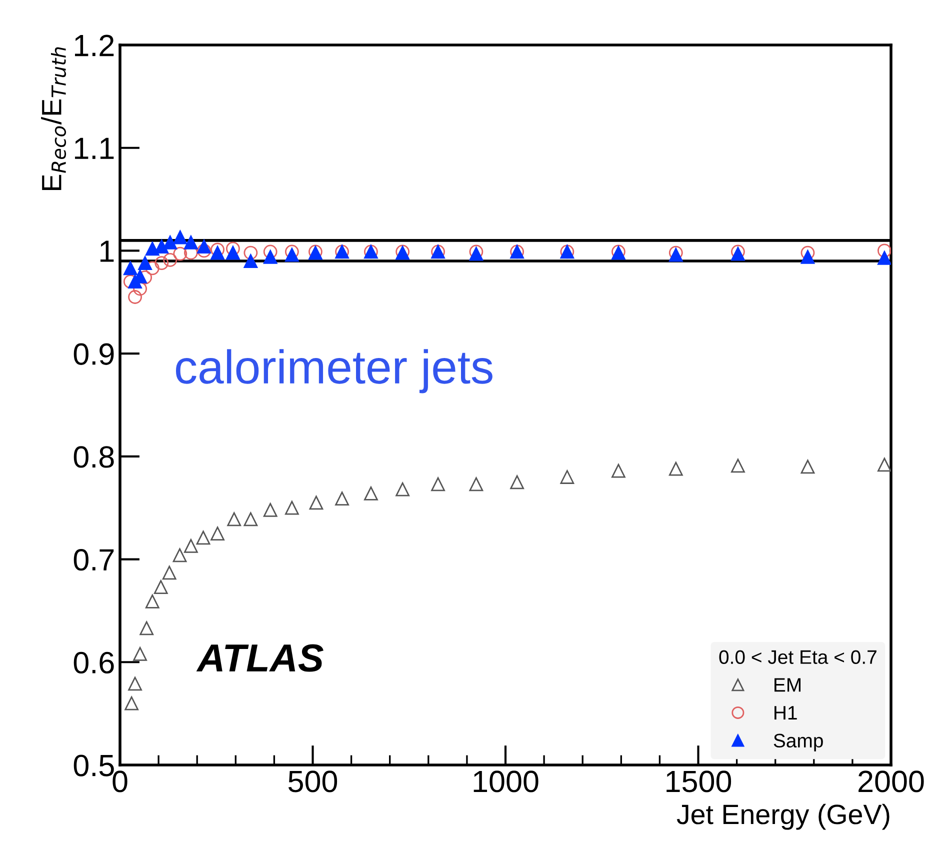 The image size is (943, 842). What do you see at coordinates (699, 781) in the screenshot?
I see `x-tick-label: 1500` at bounding box center [699, 781].